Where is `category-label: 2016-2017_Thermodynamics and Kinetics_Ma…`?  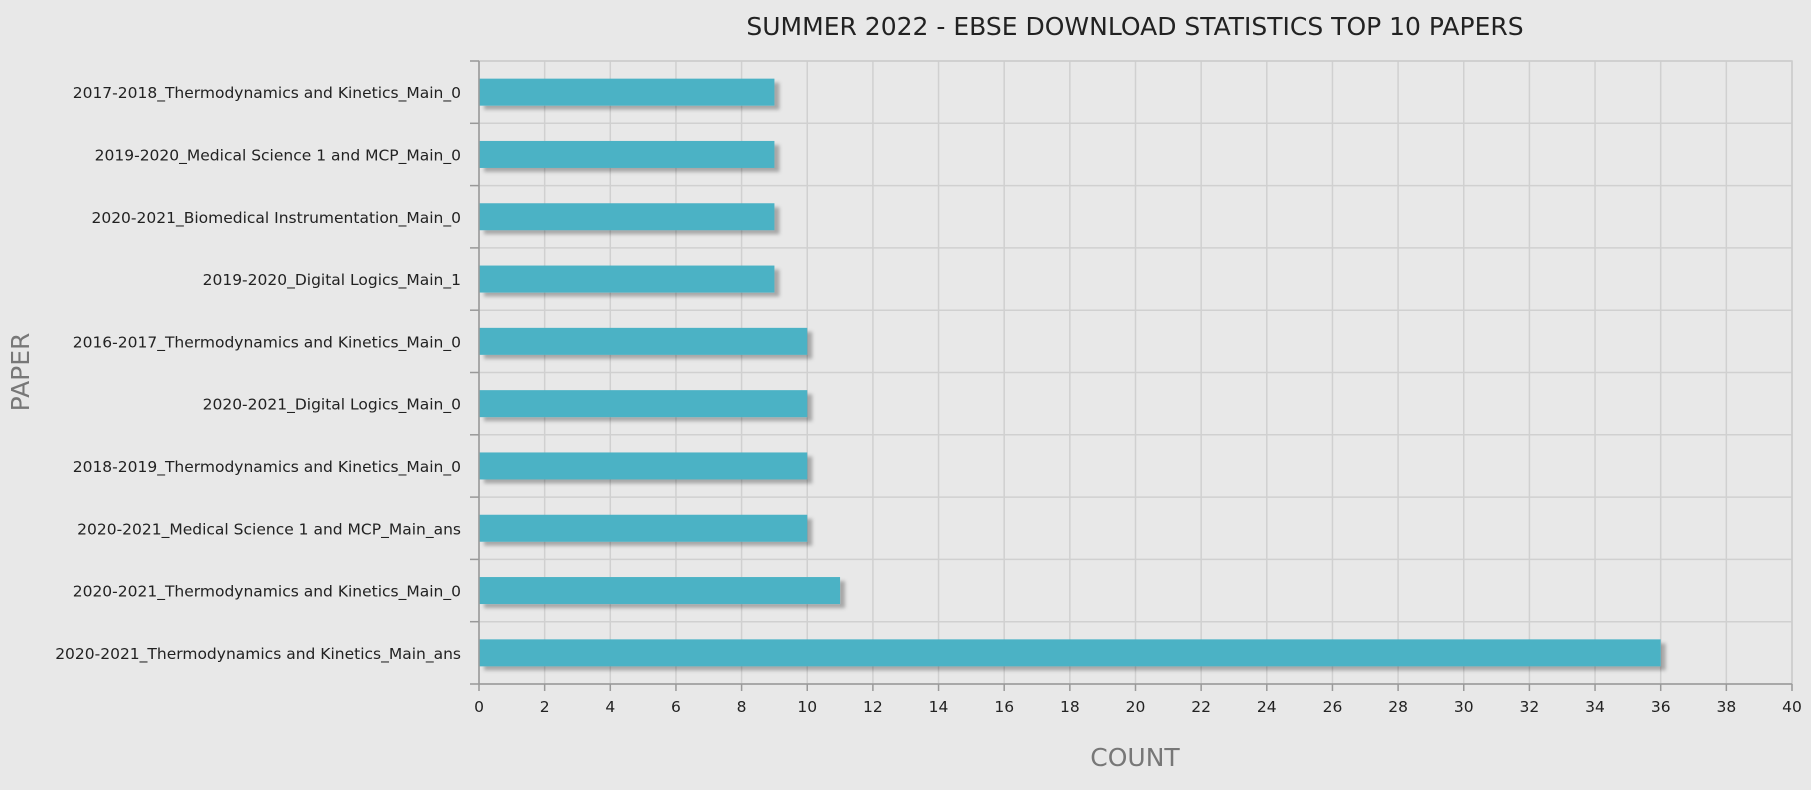
category-label: 2016-2017_Thermodynamics and Kinetics_Ma… is located at coordinates (267, 342).